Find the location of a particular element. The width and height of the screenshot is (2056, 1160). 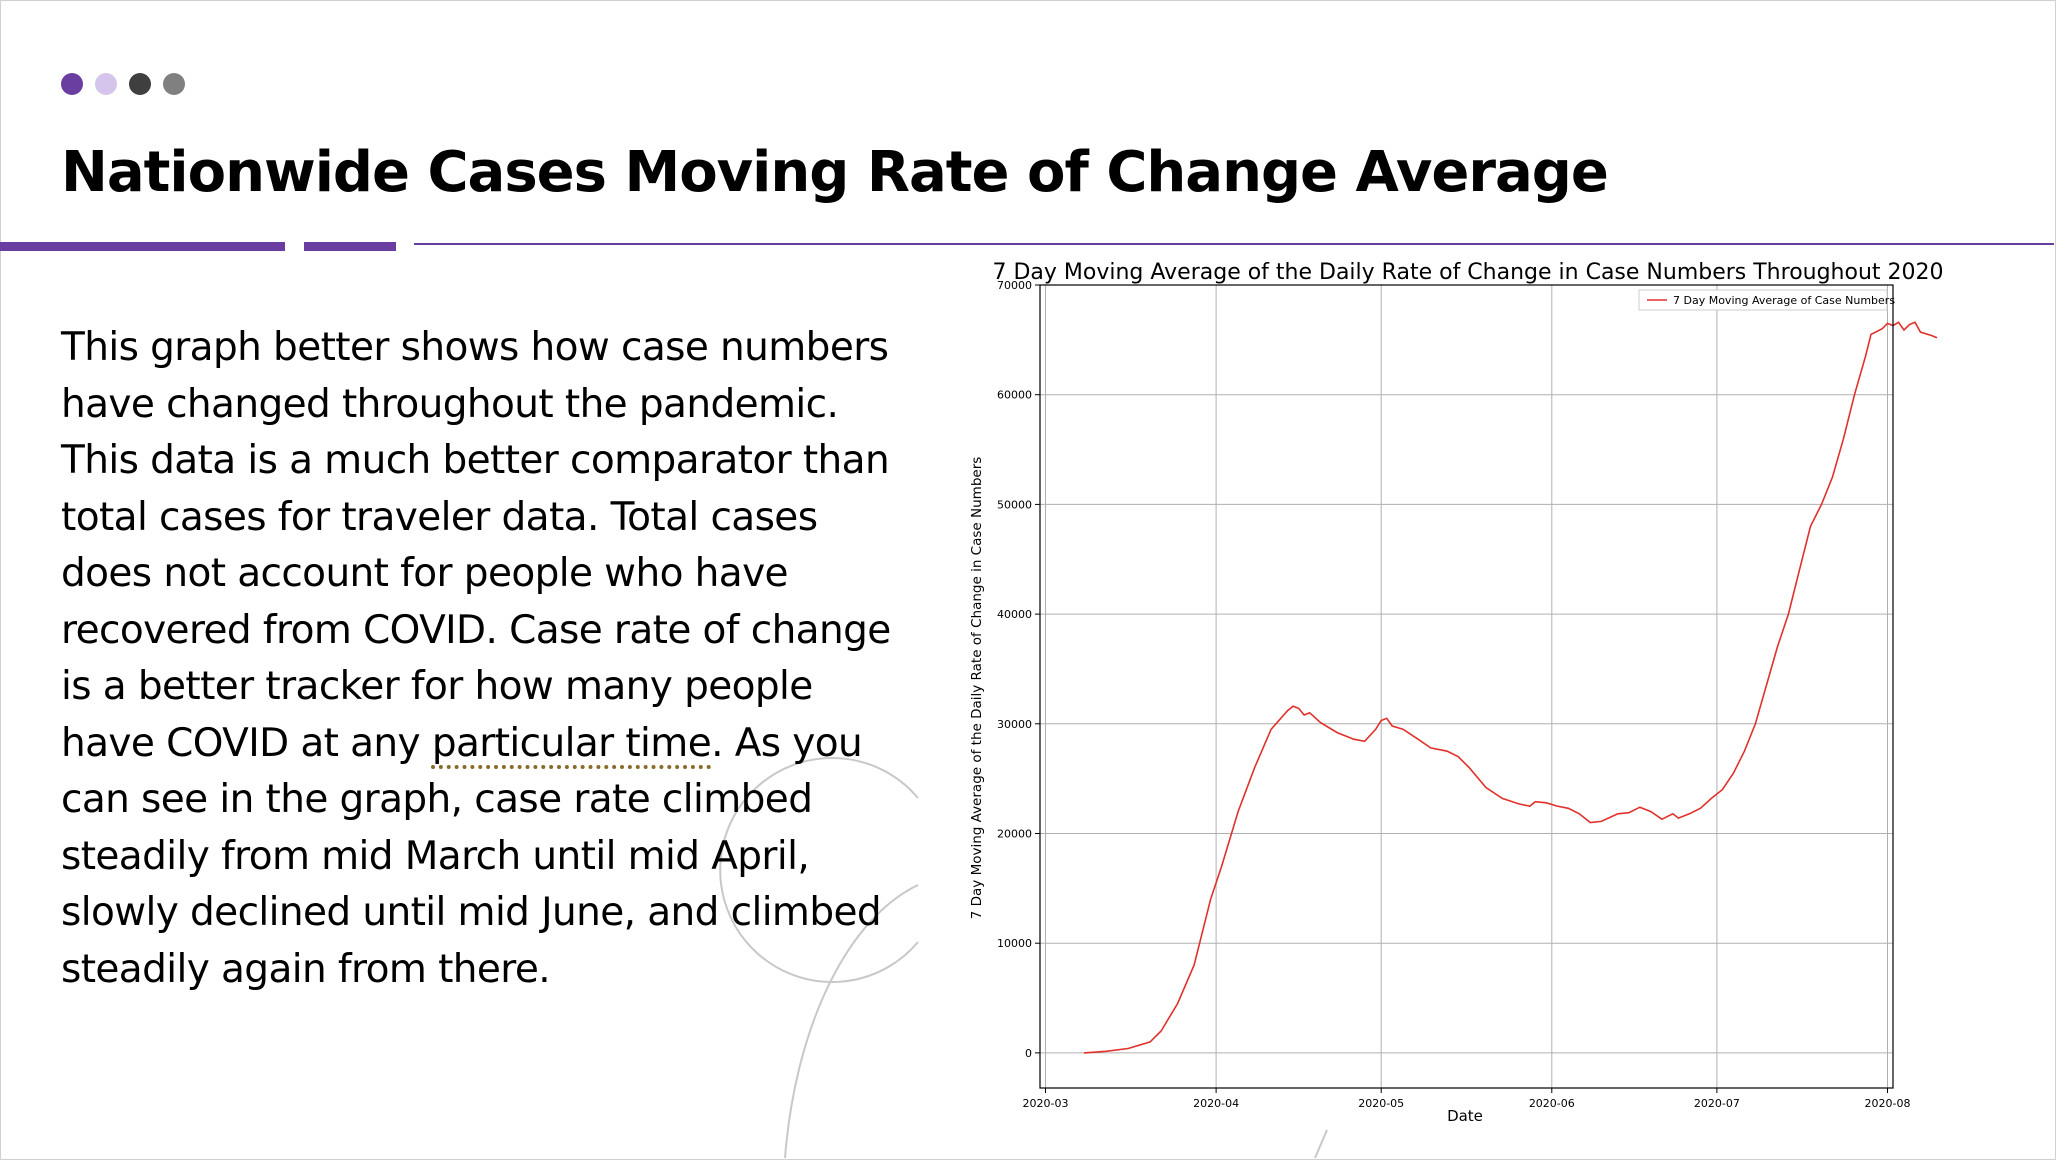

x-tick-label: 2020-08 is located at coordinates (1888, 1103).